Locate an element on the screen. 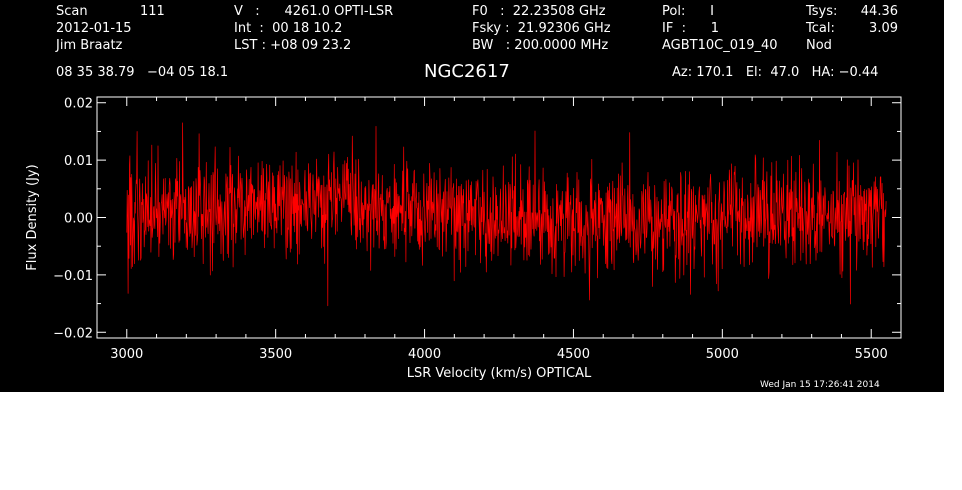 The width and height of the screenshot is (962, 490). observing-mode: Nod is located at coordinates (819, 45).